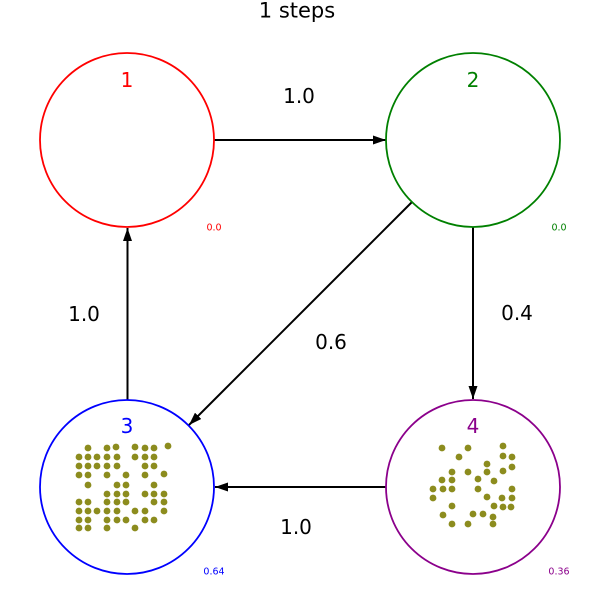 Image resolution: width=600 pixels, height=600 pixels. Describe the element at coordinates (517, 313) in the screenshot. I see `edge-2-4-label: 0.4` at that location.